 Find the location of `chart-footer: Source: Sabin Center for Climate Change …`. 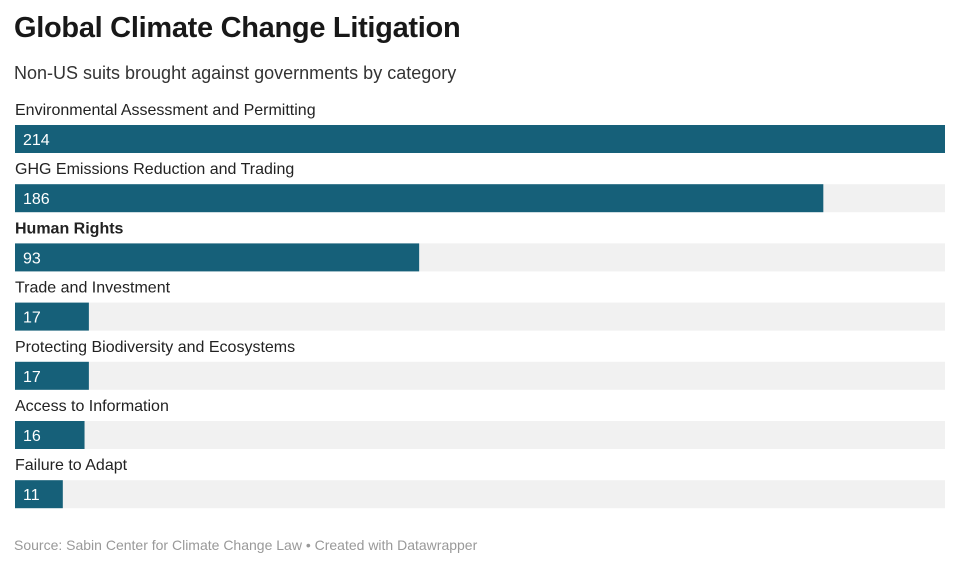

chart-footer: Source: Sabin Center for Climate Change … is located at coordinates (245, 545).